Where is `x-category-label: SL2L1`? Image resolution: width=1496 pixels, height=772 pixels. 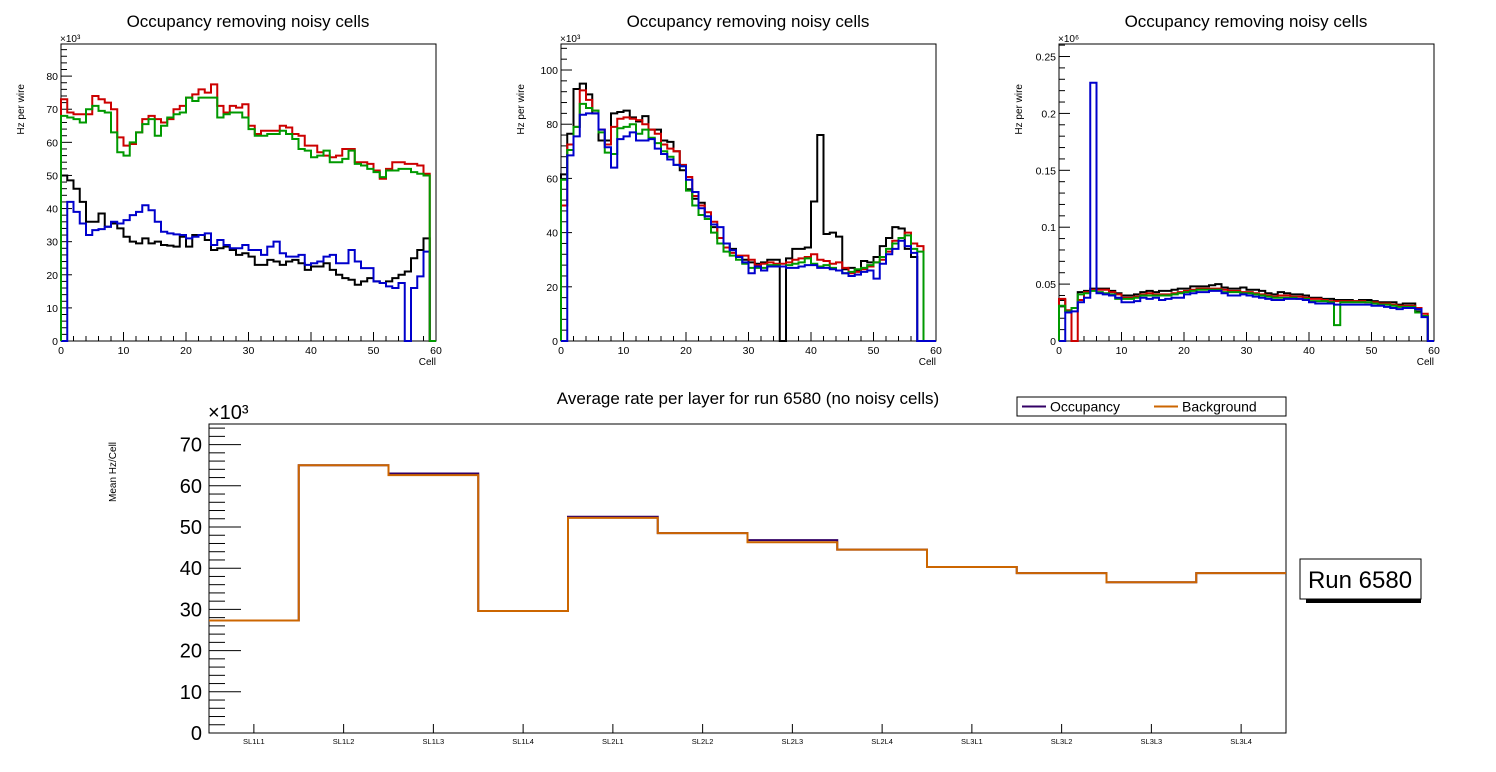
x-category-label: SL2L1 is located at coordinates (613, 741).